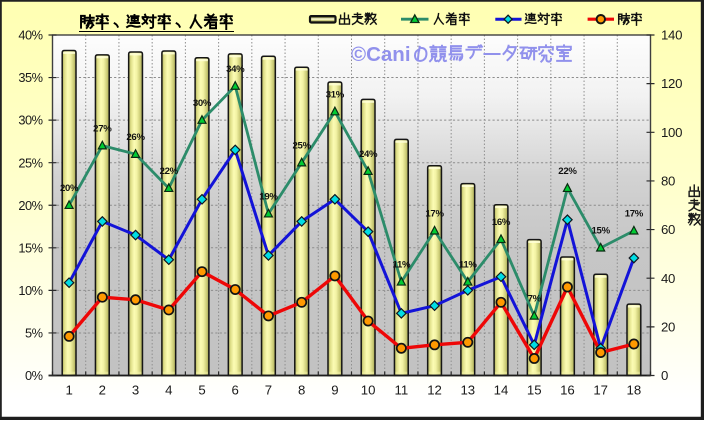  What do you see at coordinates (501, 222) in the screenshot?
I see `svg-text: 16%` at bounding box center [501, 222].